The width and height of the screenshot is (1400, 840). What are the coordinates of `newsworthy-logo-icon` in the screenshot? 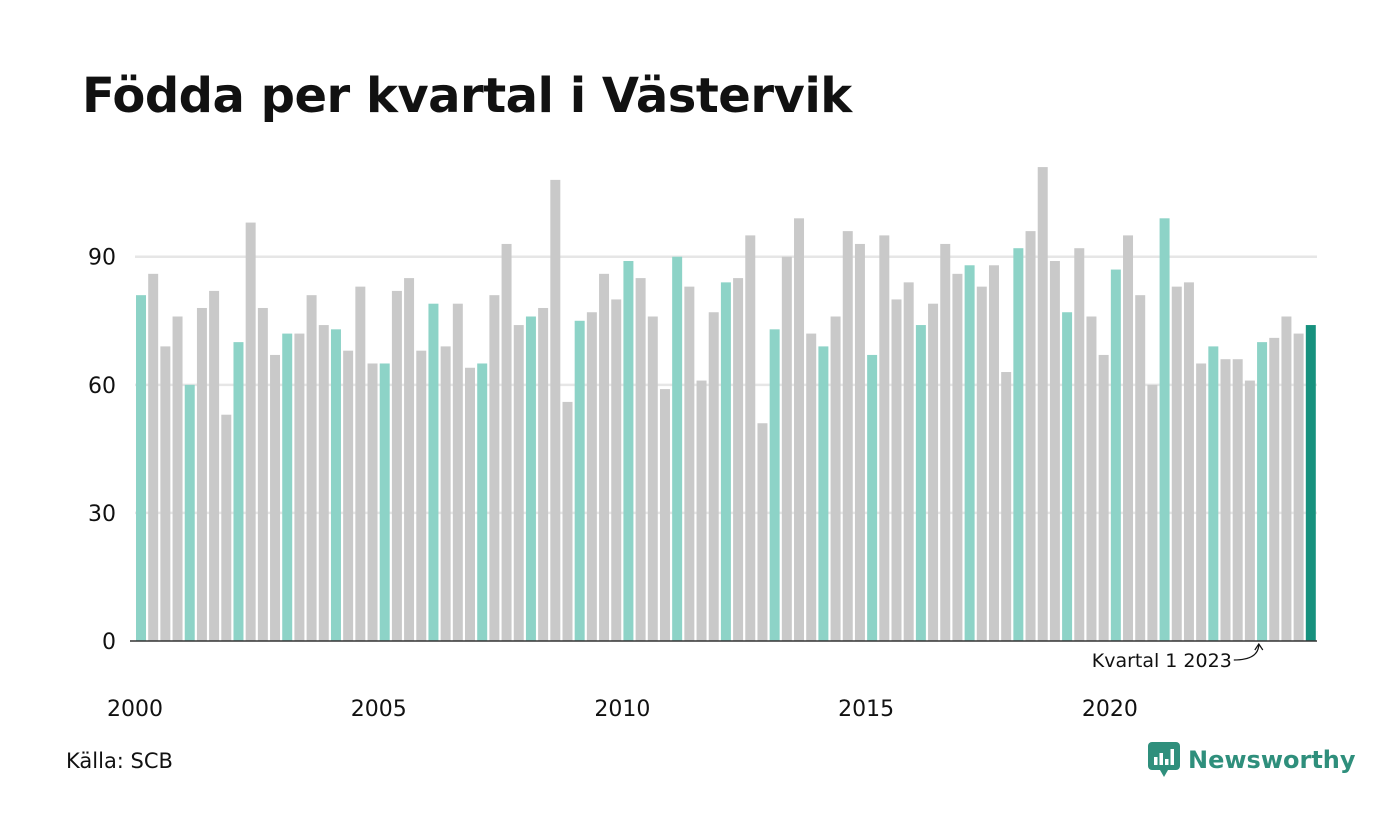 It's located at (1164, 759).